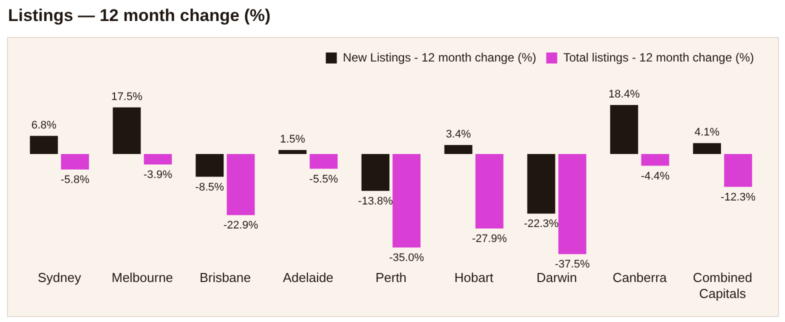  I want to click on x-tick-label: Canberra, so click(640, 278).